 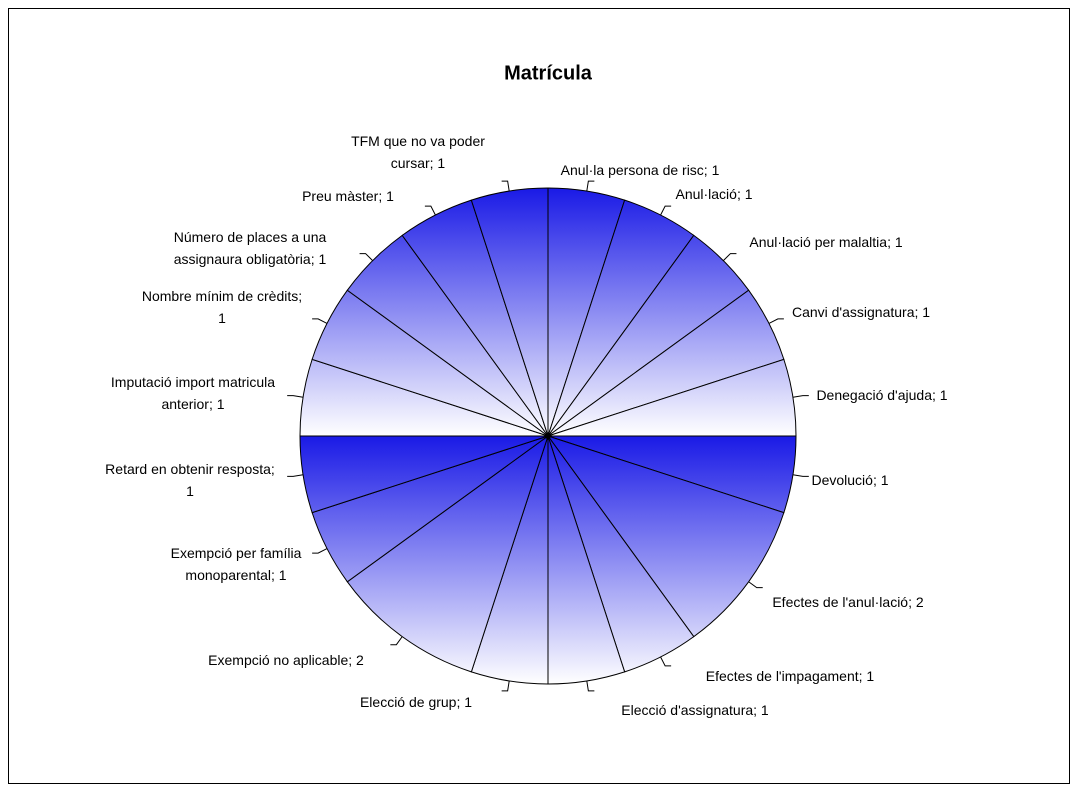 I want to click on slice-label: Elecció d'assignatura; 1, so click(x=695, y=710).